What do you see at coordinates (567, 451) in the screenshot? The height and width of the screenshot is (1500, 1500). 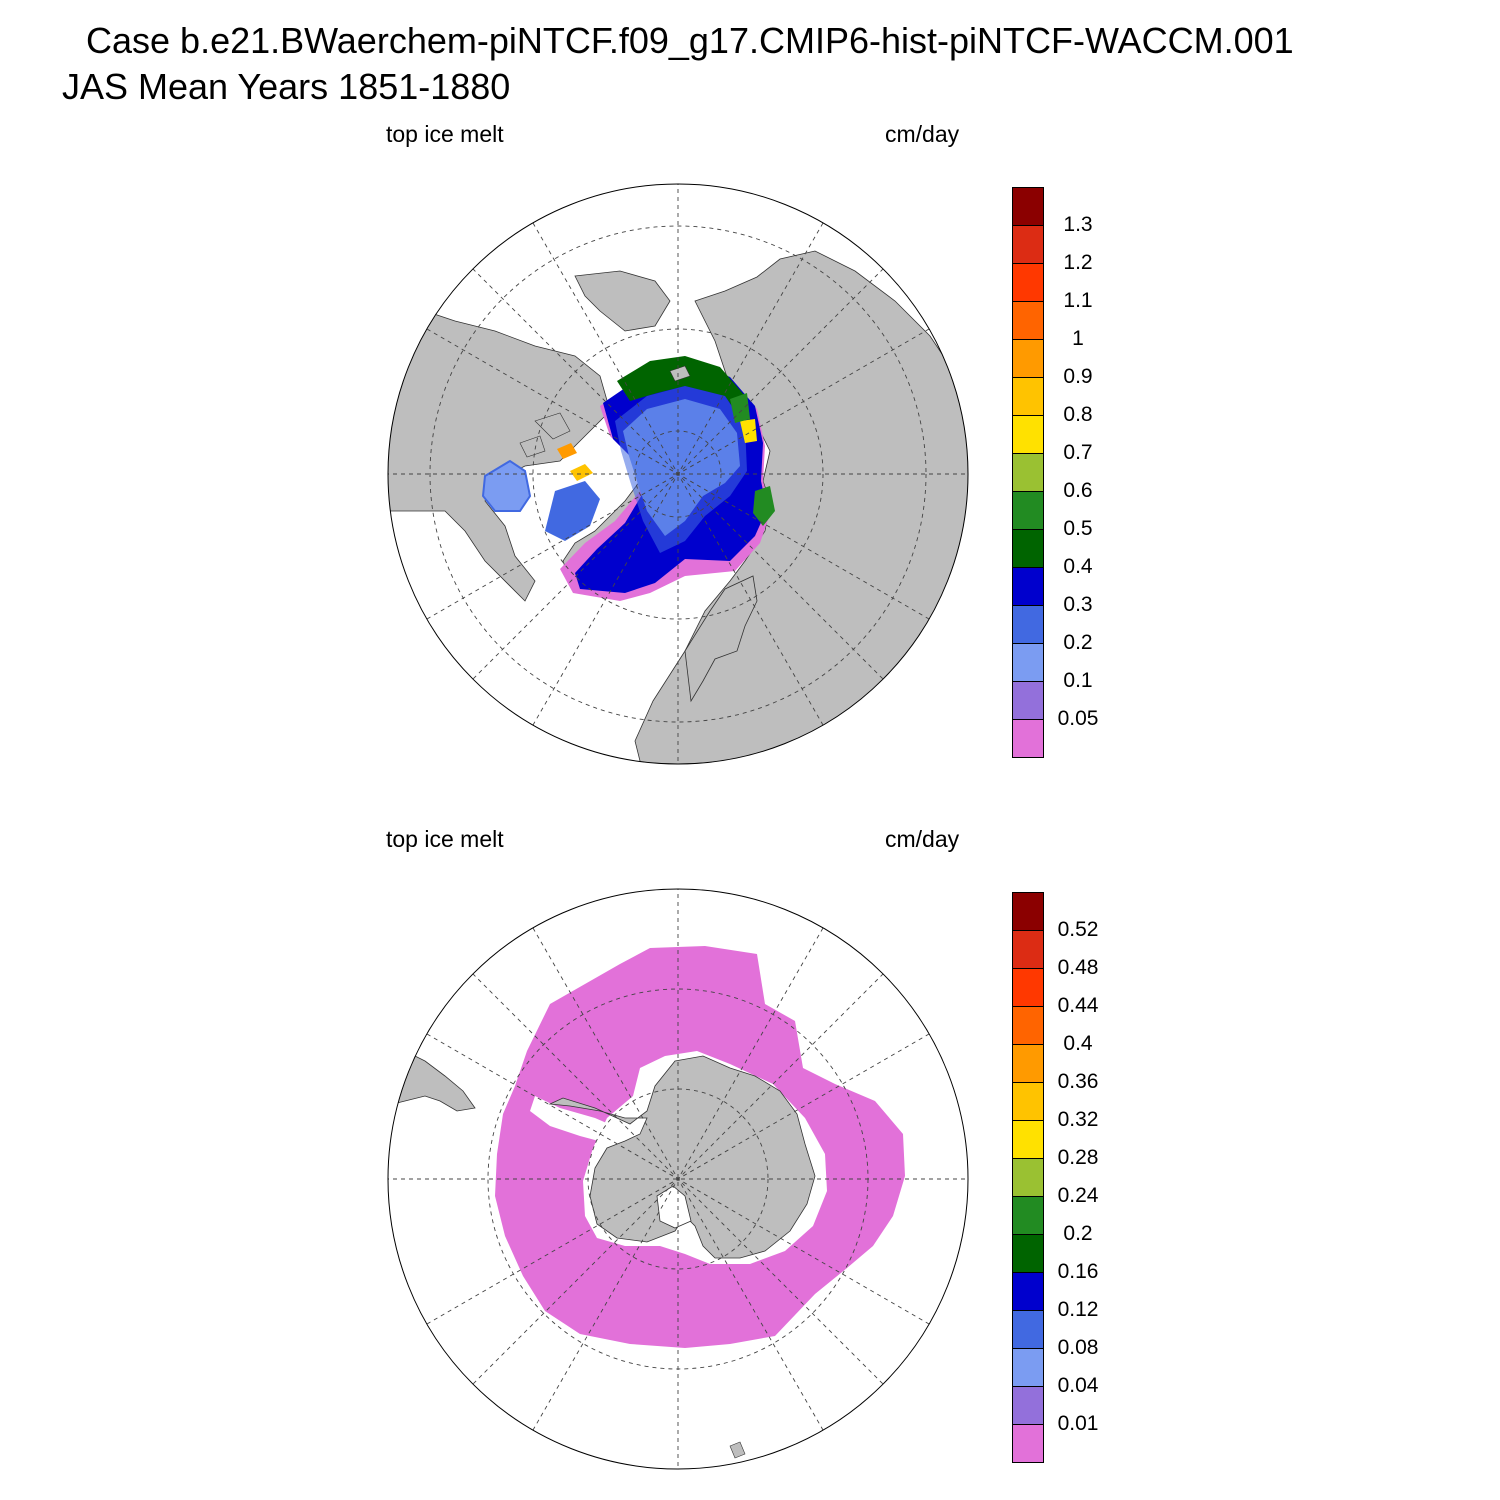 I see `nh-ice-orange-patch` at bounding box center [567, 451].